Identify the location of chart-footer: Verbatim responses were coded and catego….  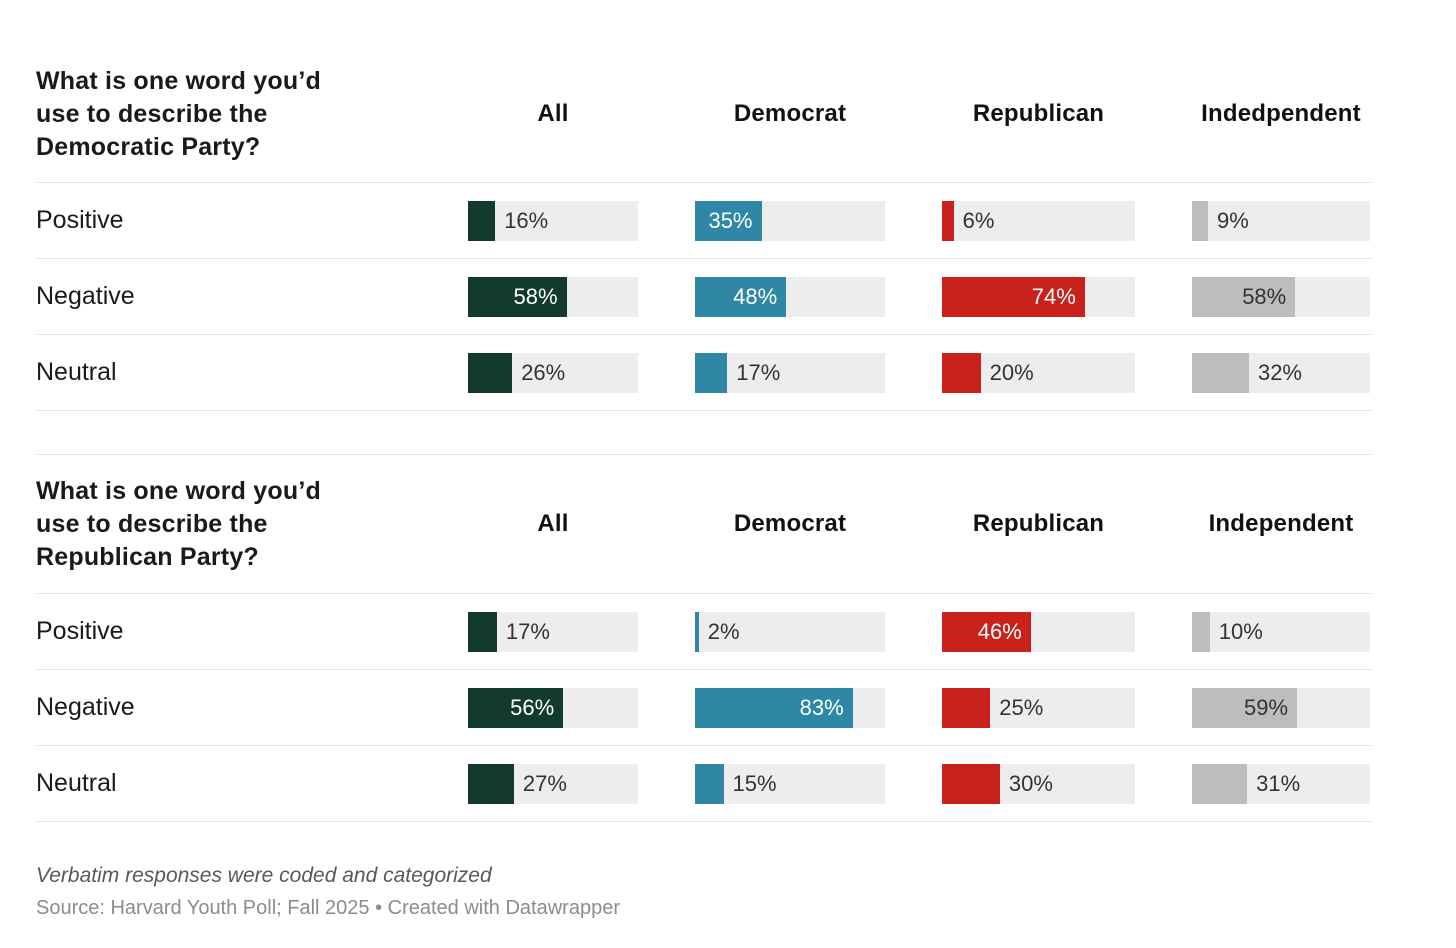
(704, 892).